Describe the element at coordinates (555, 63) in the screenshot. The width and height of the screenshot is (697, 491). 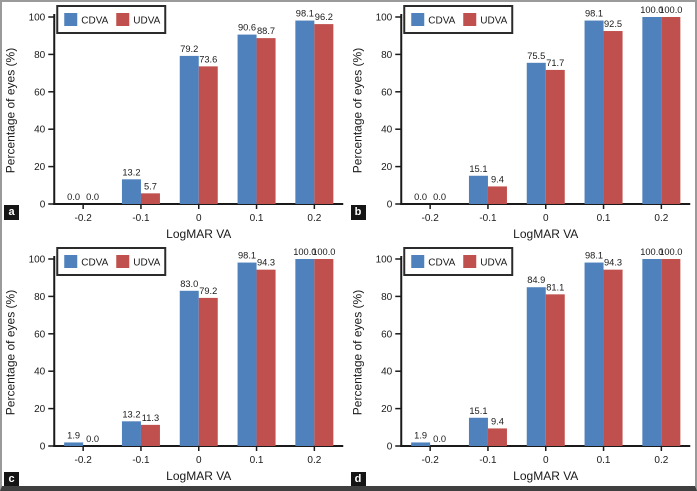
I see `bar-value-label: 71.7` at that location.